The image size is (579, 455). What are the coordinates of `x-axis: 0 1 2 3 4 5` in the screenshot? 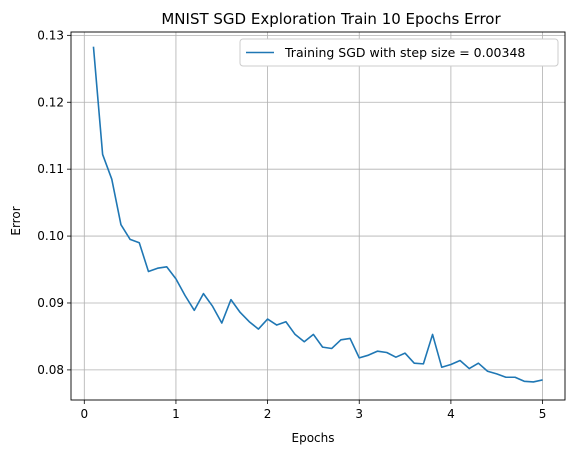 It's located at (313, 410).